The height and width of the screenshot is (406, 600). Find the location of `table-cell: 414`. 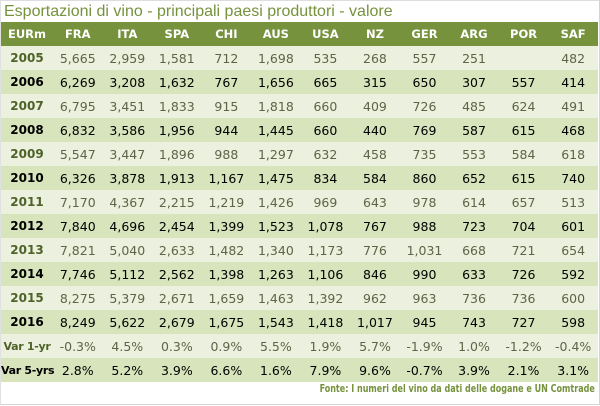

table-cell: 414 is located at coordinates (573, 82).